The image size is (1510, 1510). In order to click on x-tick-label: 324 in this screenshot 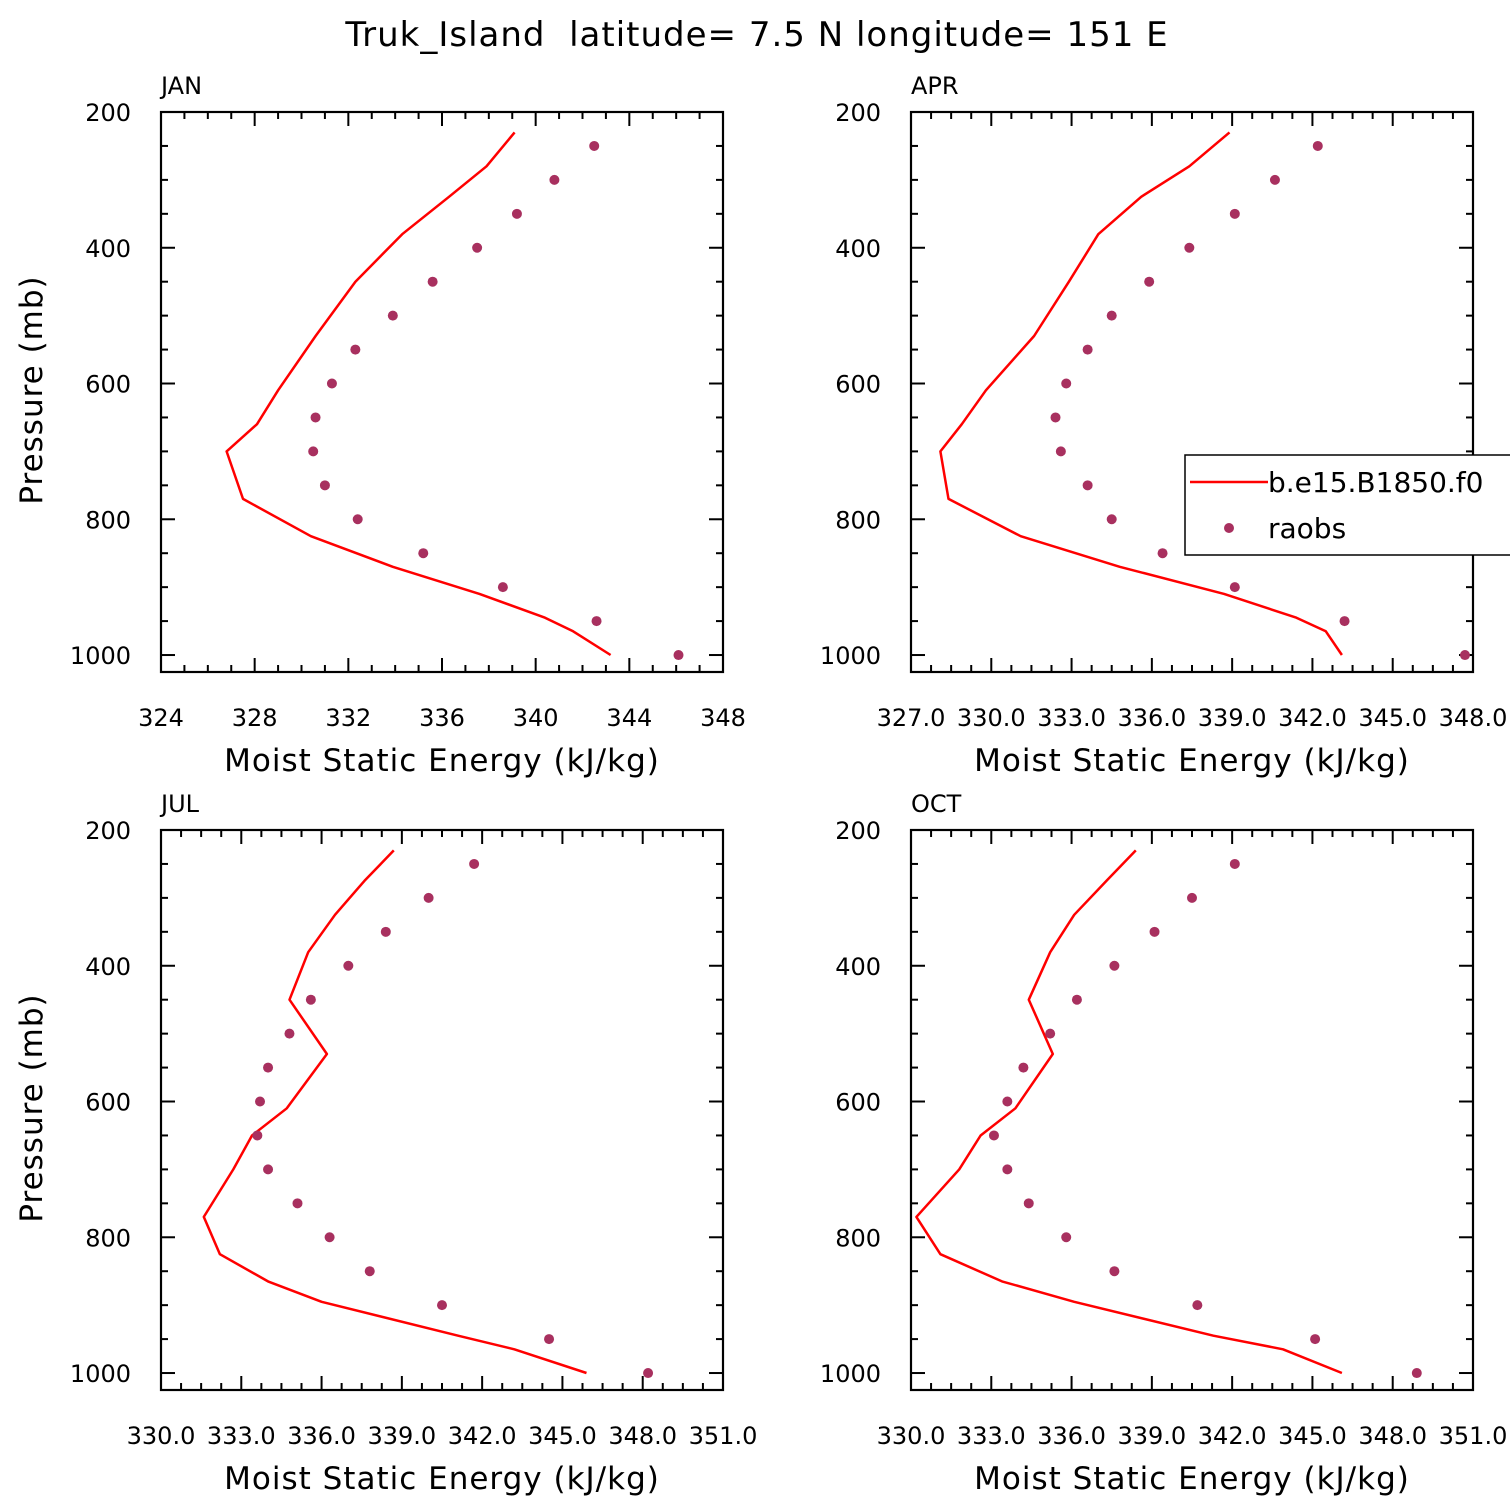, I will do `click(161, 718)`.